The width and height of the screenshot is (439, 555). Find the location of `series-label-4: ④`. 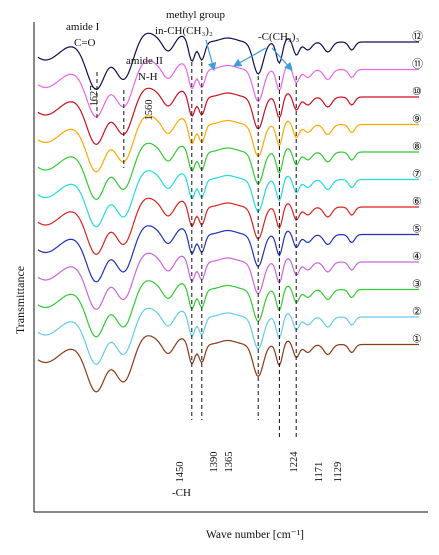

series-label-4: ④ is located at coordinates (417, 257).